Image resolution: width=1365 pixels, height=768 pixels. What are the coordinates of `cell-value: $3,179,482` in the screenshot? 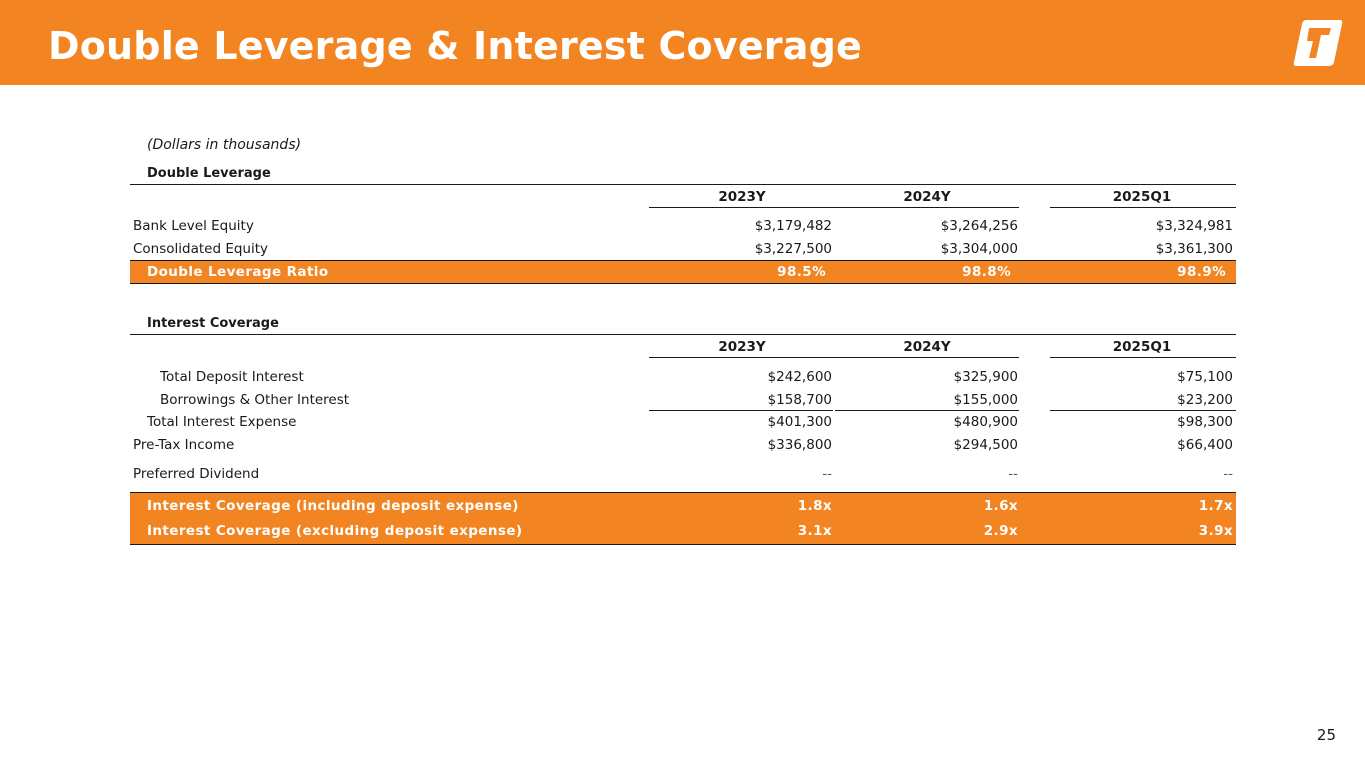 It's located at (793, 226).